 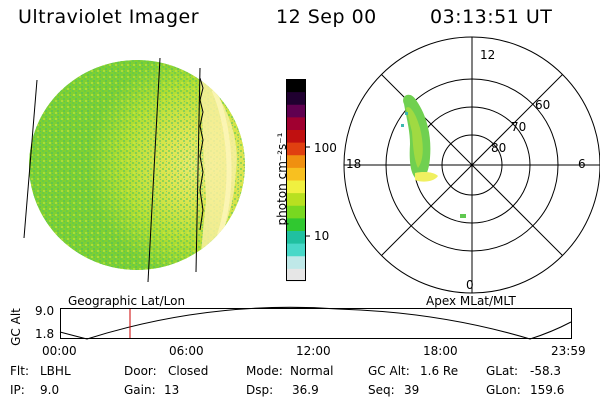 What do you see at coordinates (325, 148) in the screenshot?
I see `colorbar-tick-100: 100` at bounding box center [325, 148].